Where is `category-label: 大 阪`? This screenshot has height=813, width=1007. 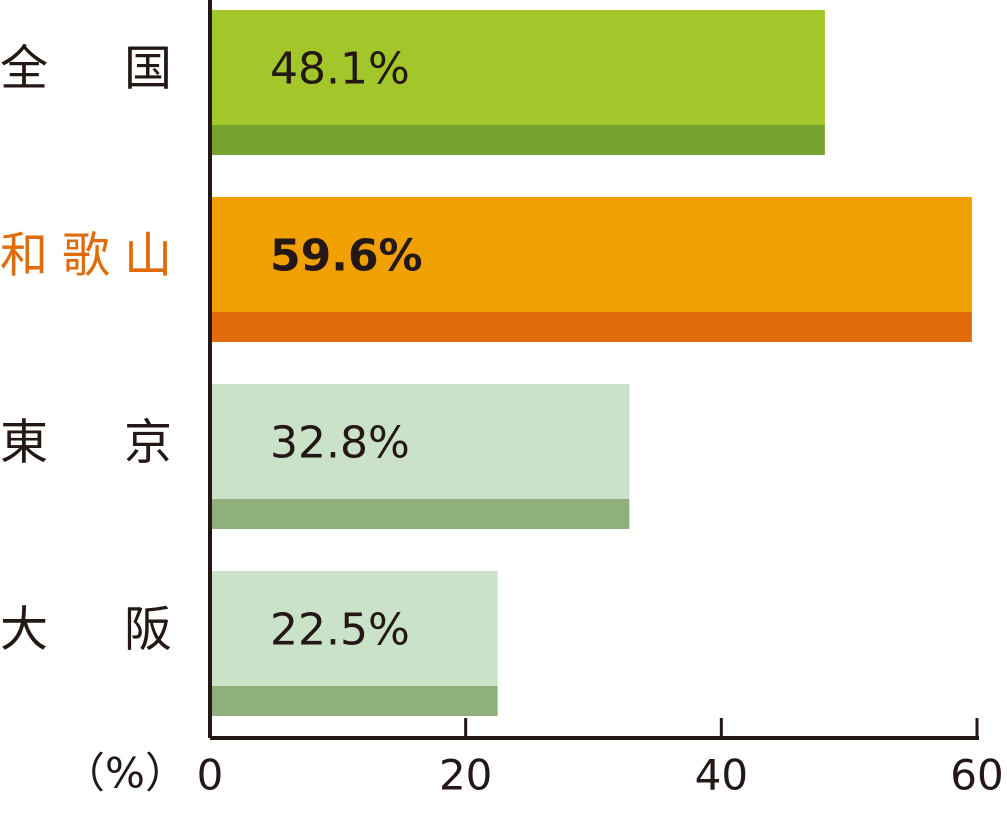
category-label: 大 阪 is located at coordinates (86, 630).